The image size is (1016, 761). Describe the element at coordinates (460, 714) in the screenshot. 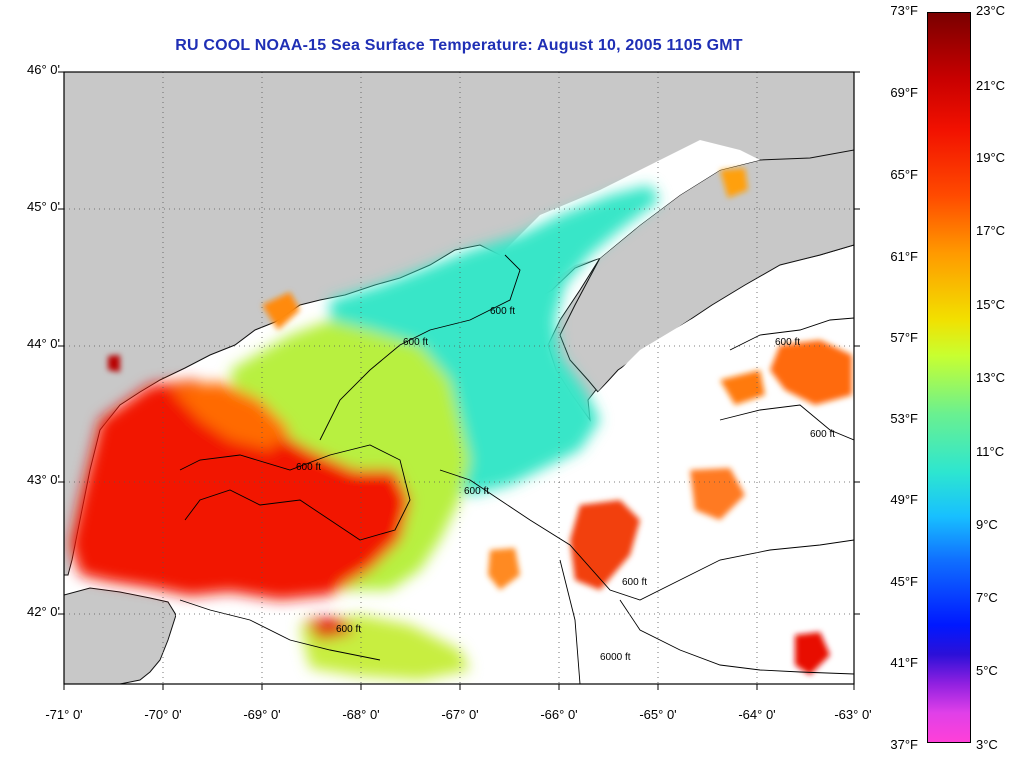

I see `lon-label-67: -67° 0'` at that location.